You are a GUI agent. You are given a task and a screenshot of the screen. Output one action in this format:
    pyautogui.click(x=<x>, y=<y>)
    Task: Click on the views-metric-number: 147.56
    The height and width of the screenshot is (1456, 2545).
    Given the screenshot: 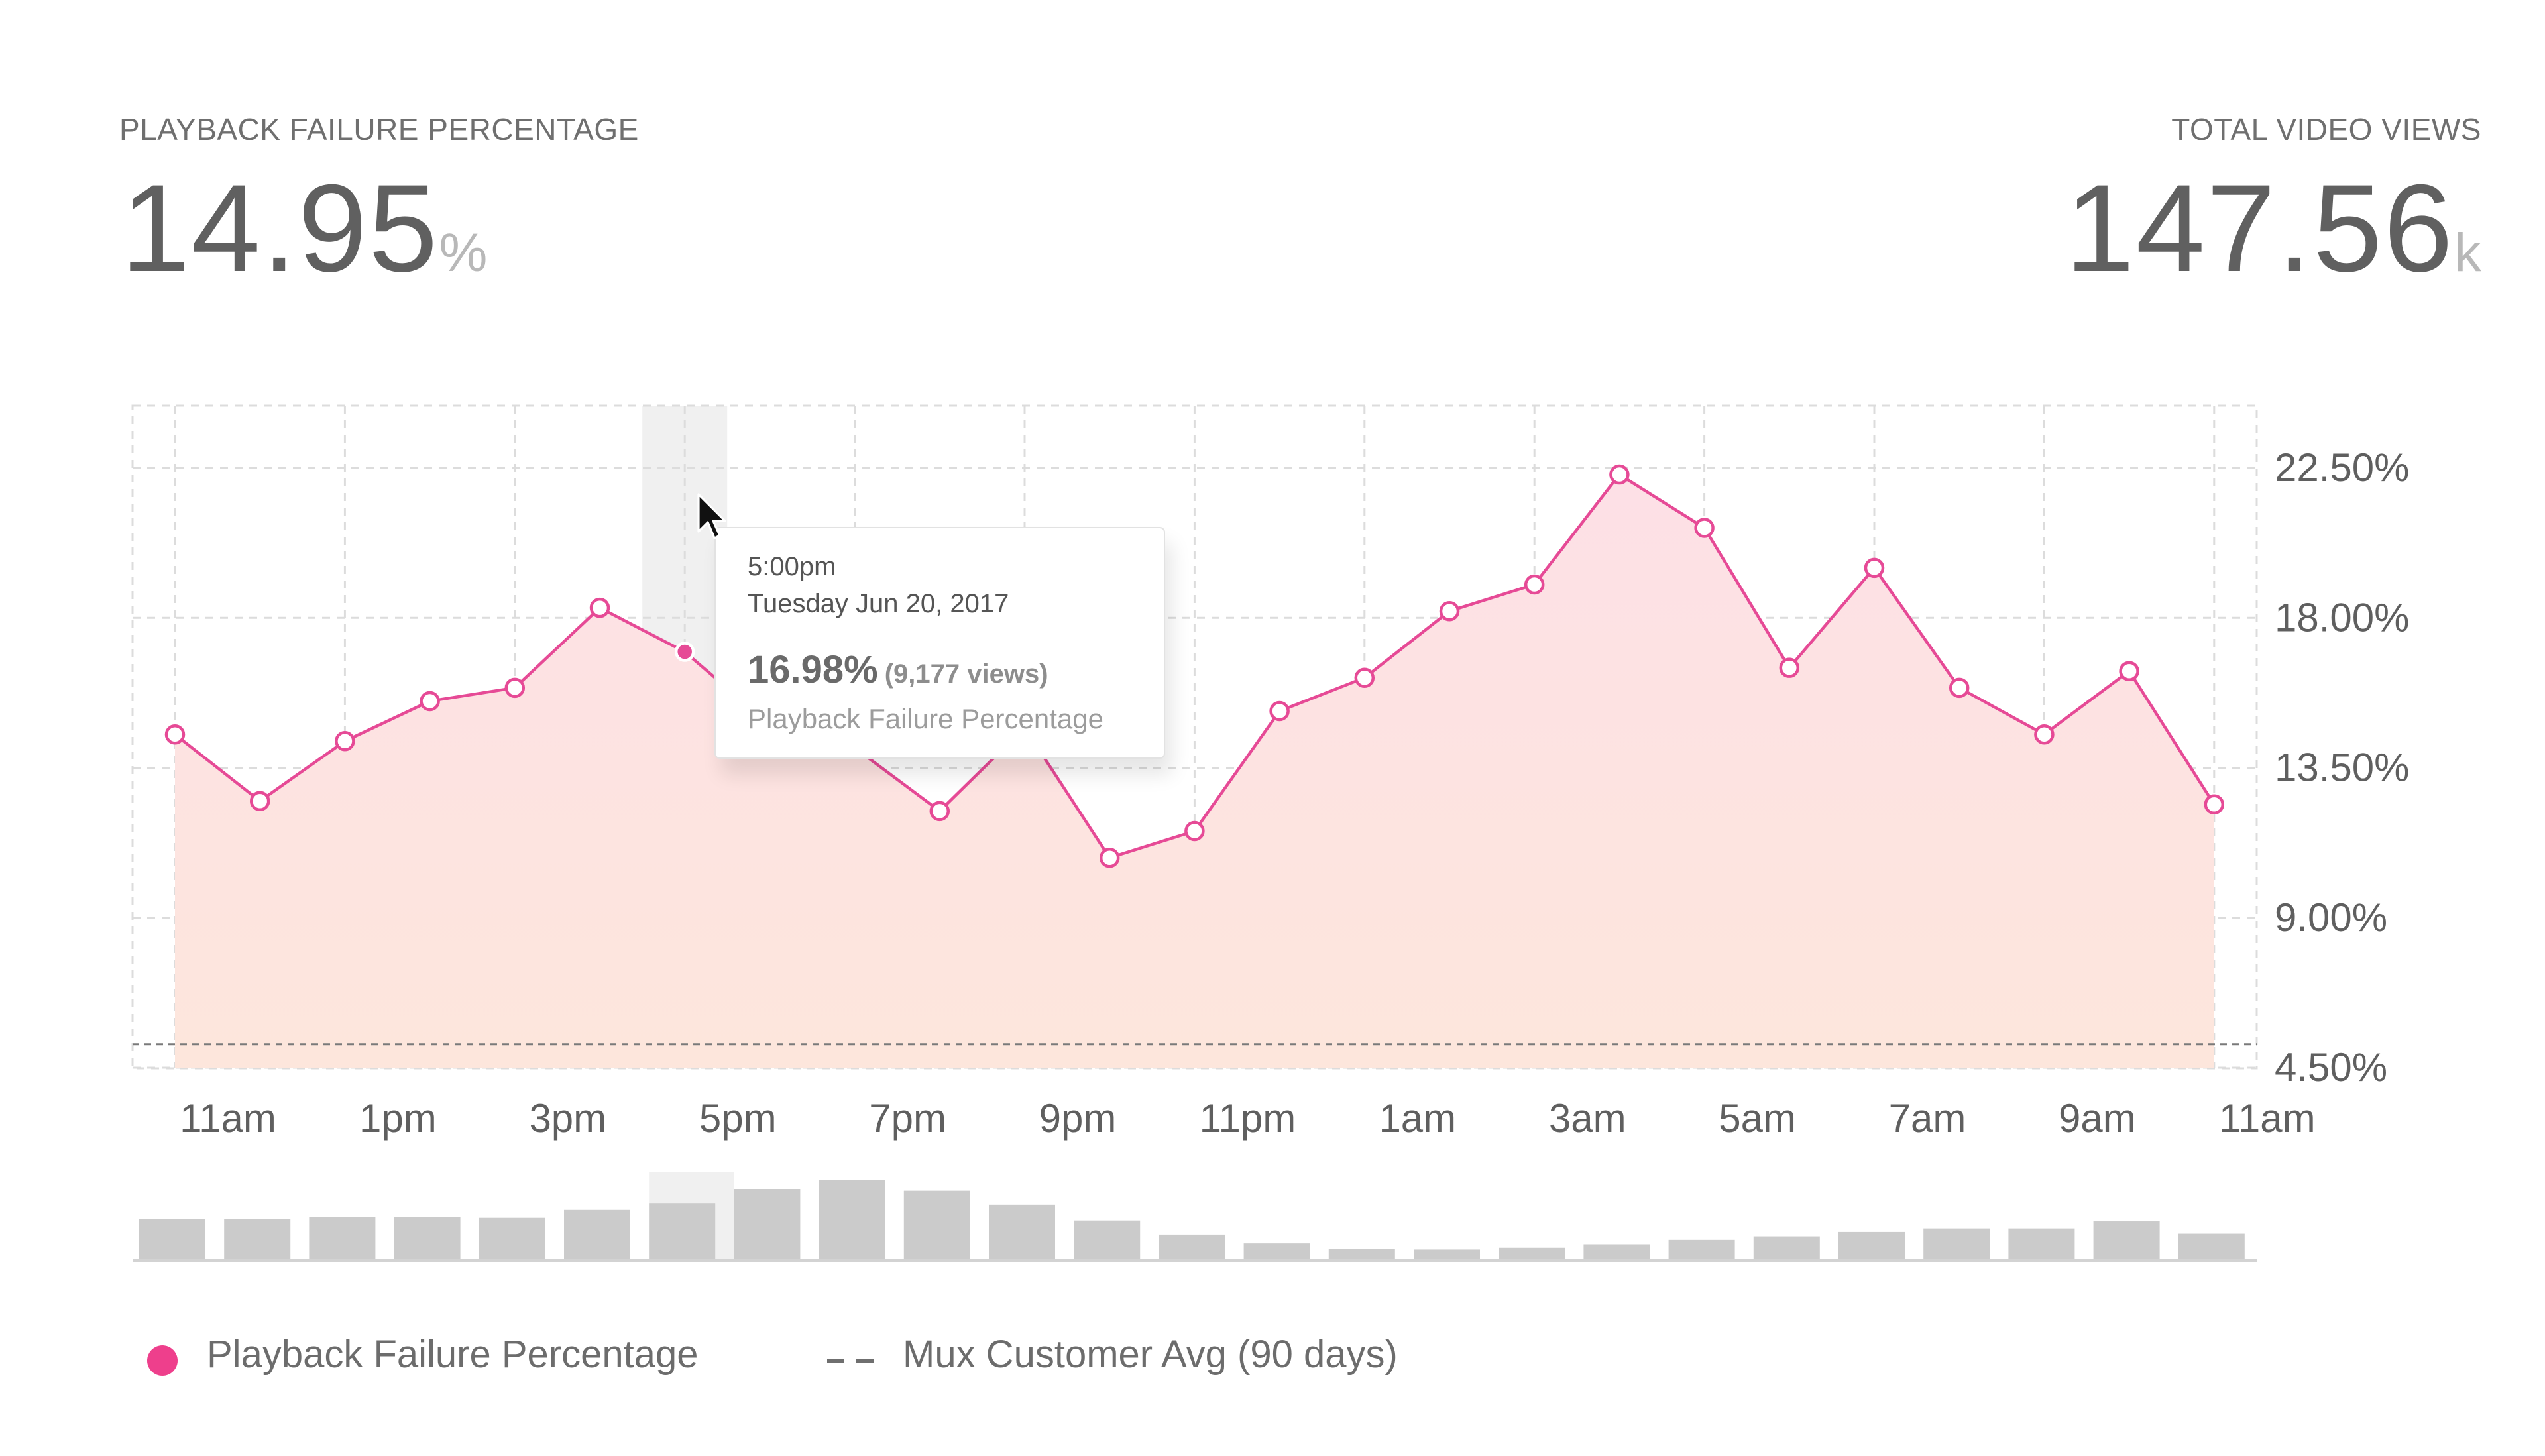 What is the action you would take?
    pyautogui.click(x=2259, y=228)
    